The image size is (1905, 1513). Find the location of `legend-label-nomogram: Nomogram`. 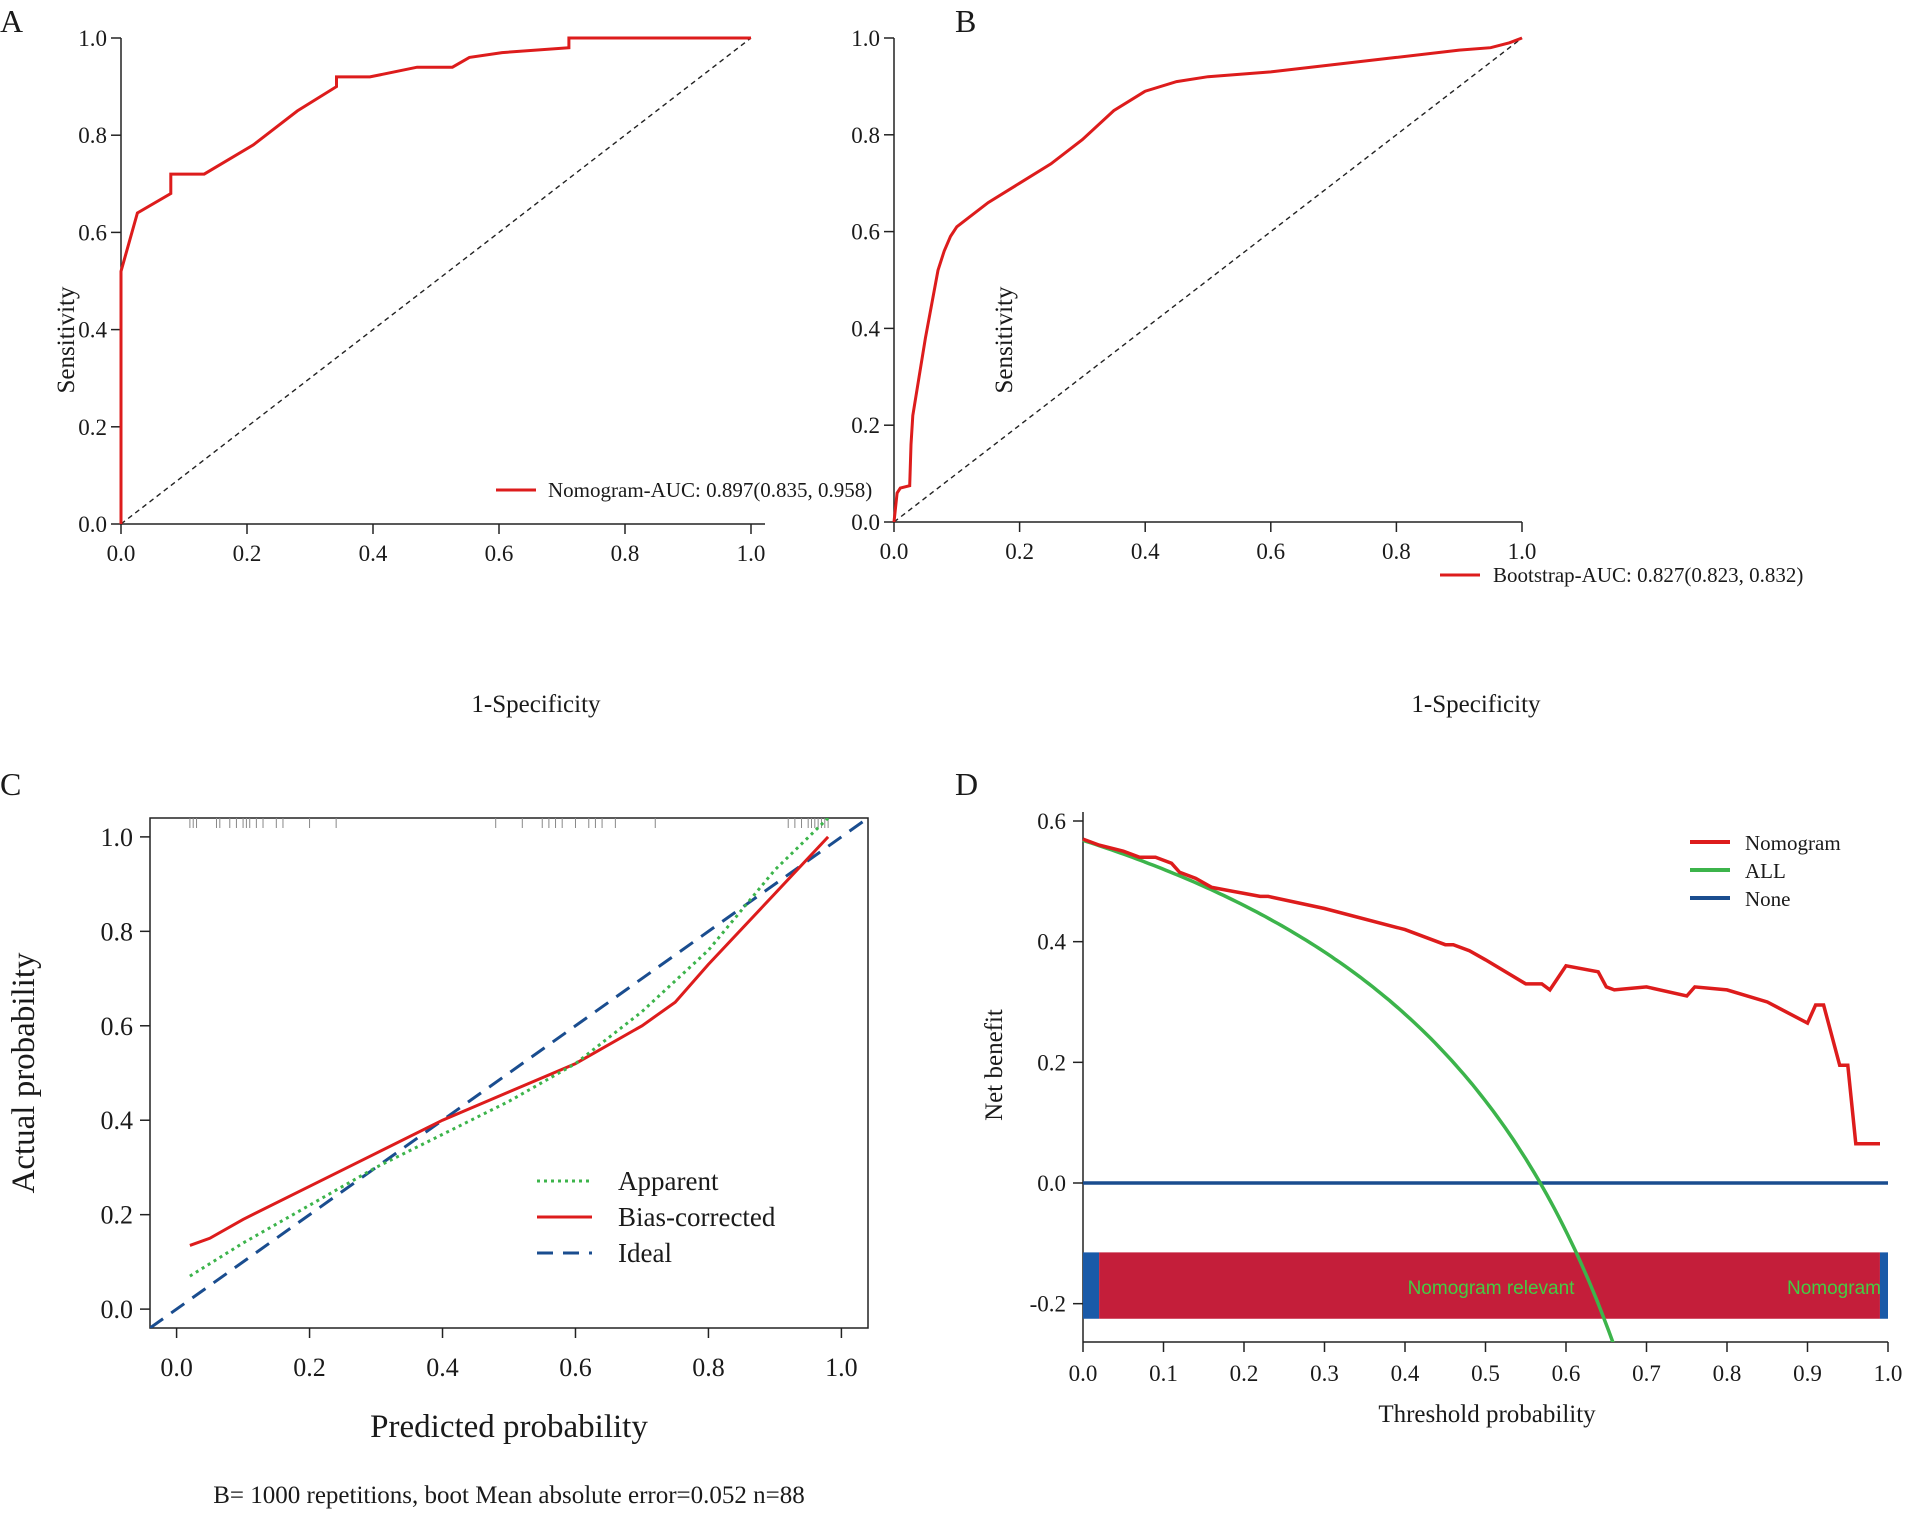

legend-label-nomogram: Nomogram is located at coordinates (1793, 843).